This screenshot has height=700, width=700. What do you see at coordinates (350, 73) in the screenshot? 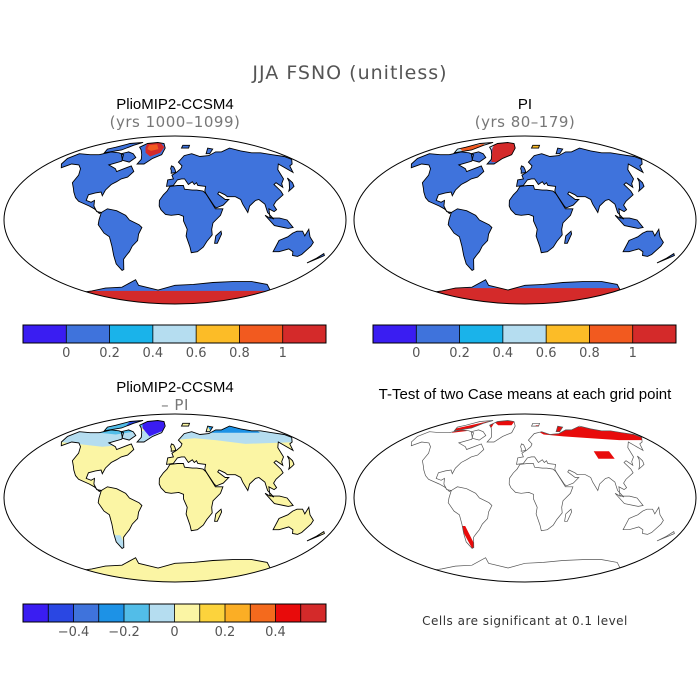
I see `figure-title: JJA FSNO (unitless)` at bounding box center [350, 73].